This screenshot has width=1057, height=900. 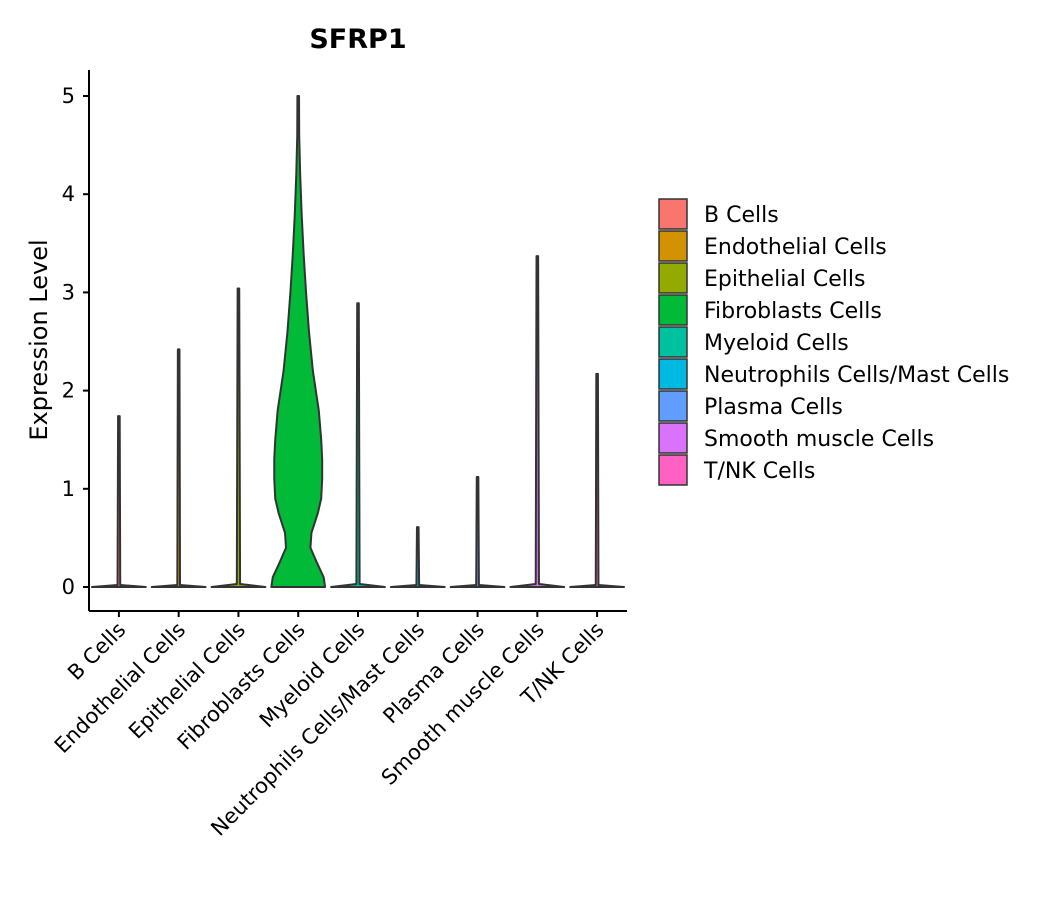 What do you see at coordinates (358, 445) in the screenshot?
I see `violin-myeloid-cells` at bounding box center [358, 445].